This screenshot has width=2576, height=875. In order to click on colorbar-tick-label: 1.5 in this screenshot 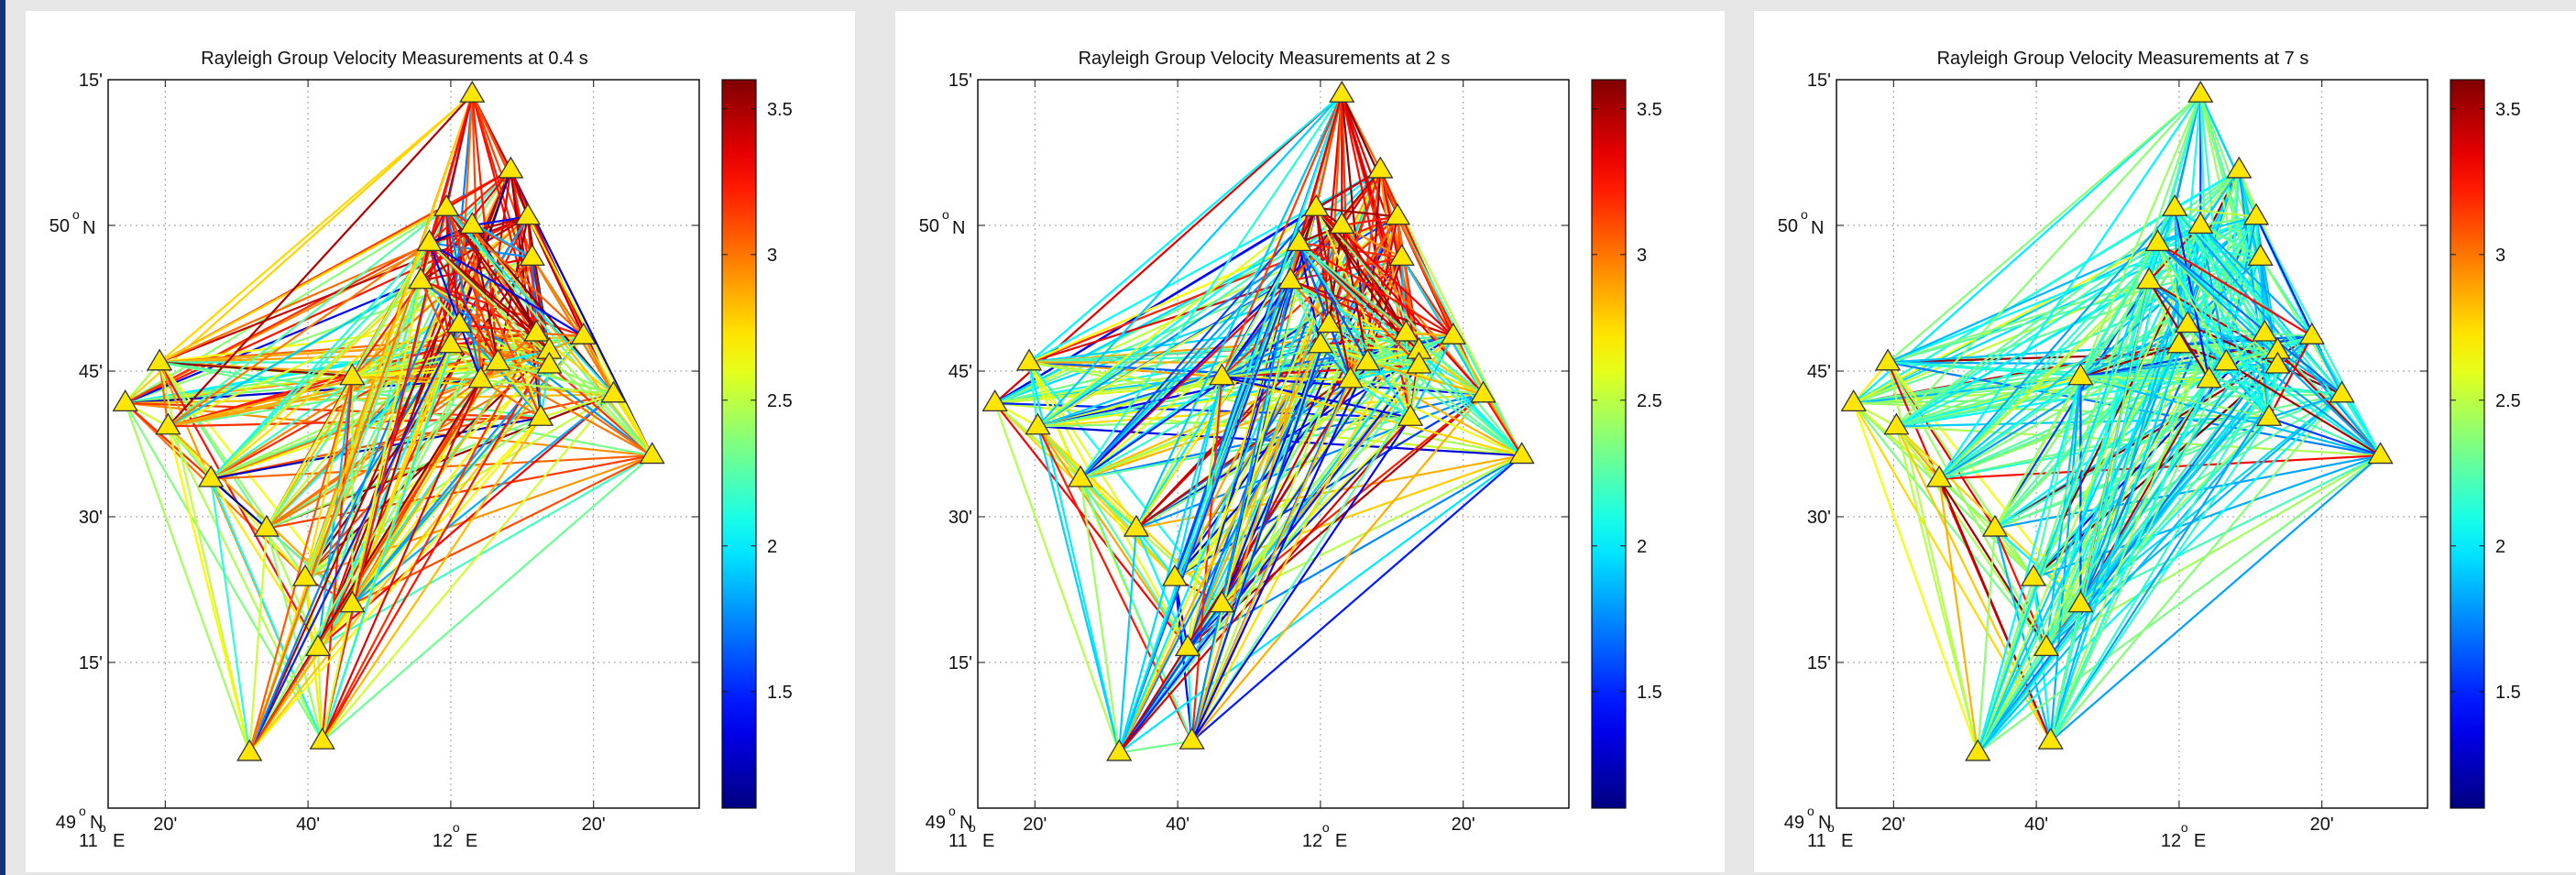, I will do `click(780, 693)`.